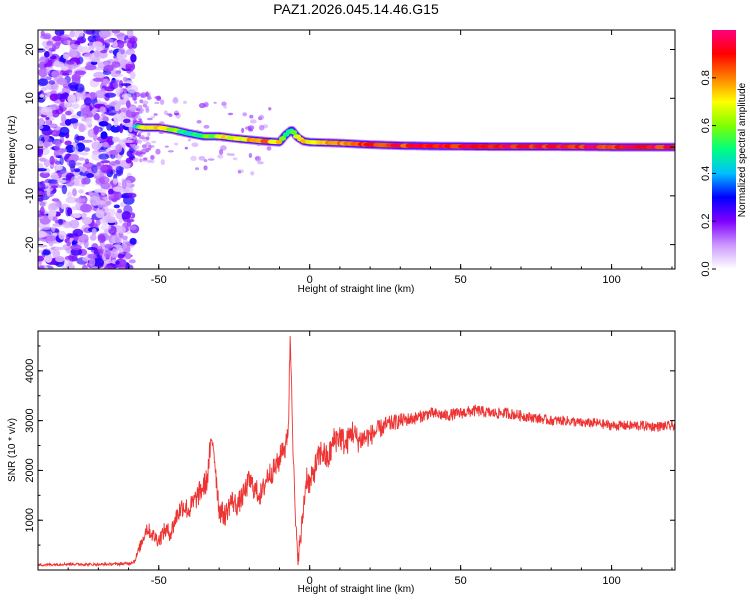 This screenshot has width=750, height=600. What do you see at coordinates (356, 289) in the screenshot?
I see `spectrogram-x-label: Height of straight line (km)` at bounding box center [356, 289].